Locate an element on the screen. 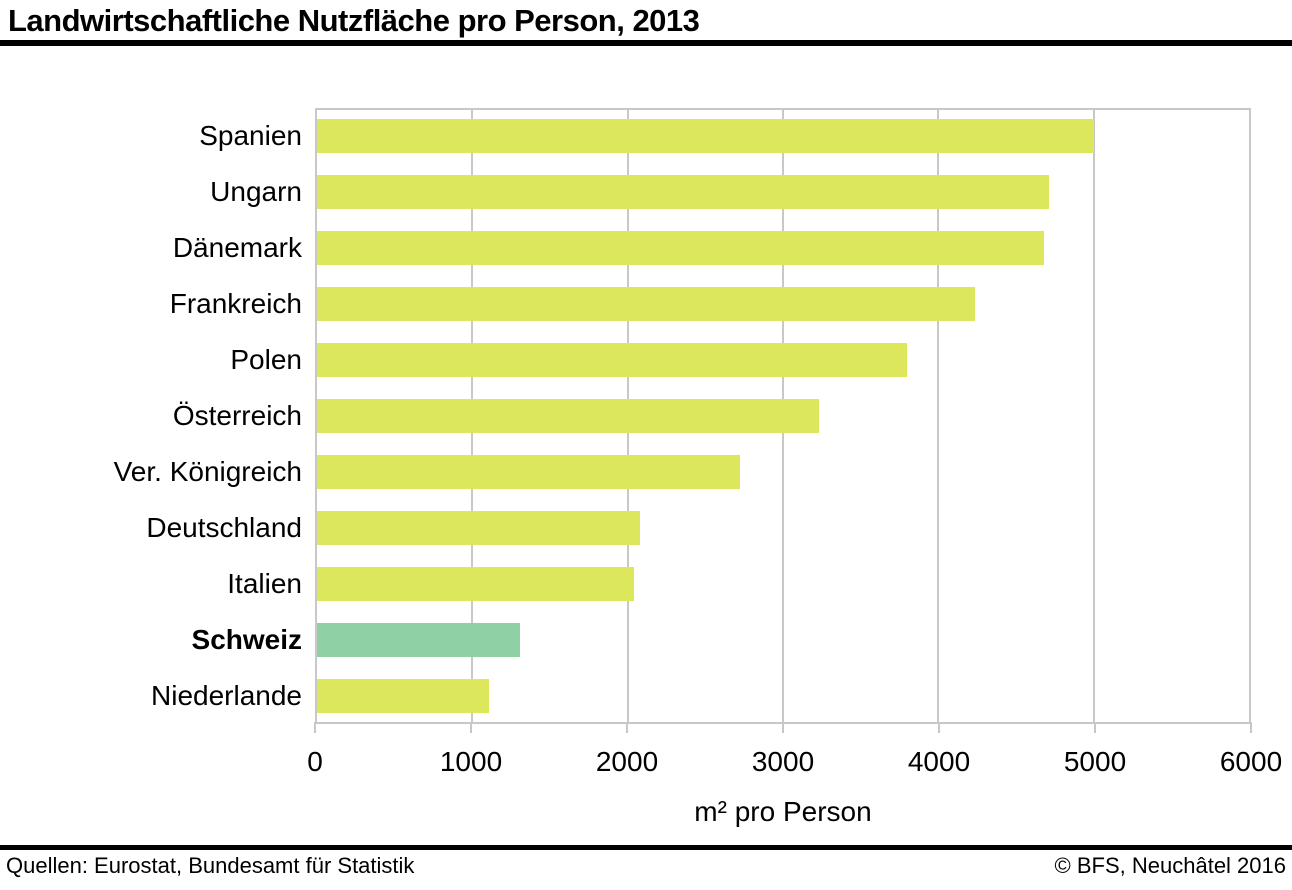  bar-dänemark is located at coordinates (680, 248).